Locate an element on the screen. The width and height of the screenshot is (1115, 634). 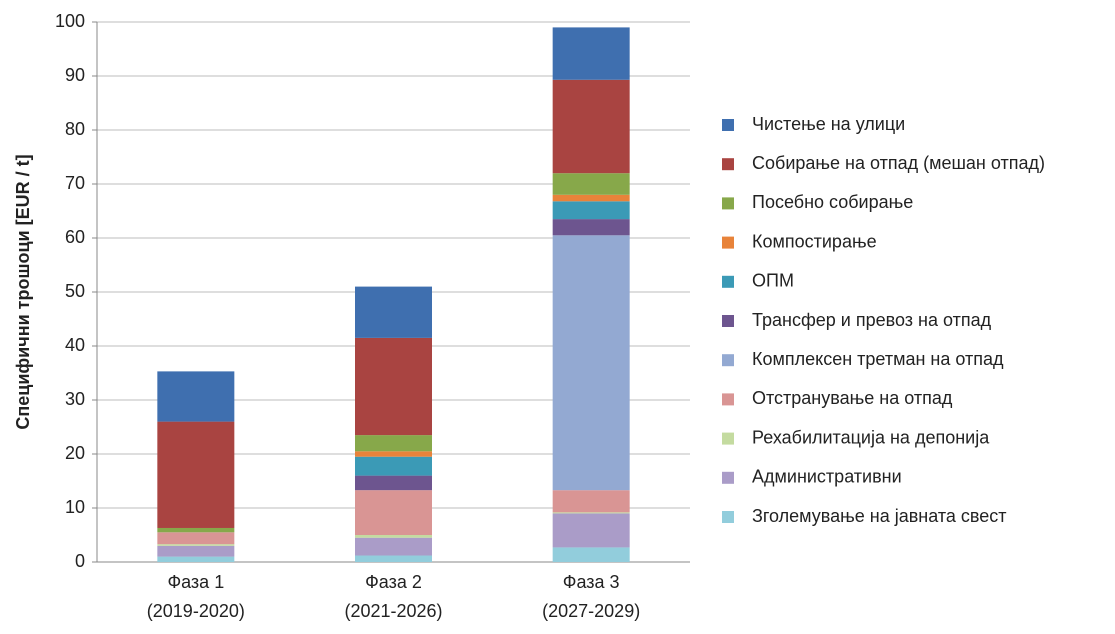
y-tick-label: 60 is located at coordinates (75, 237).